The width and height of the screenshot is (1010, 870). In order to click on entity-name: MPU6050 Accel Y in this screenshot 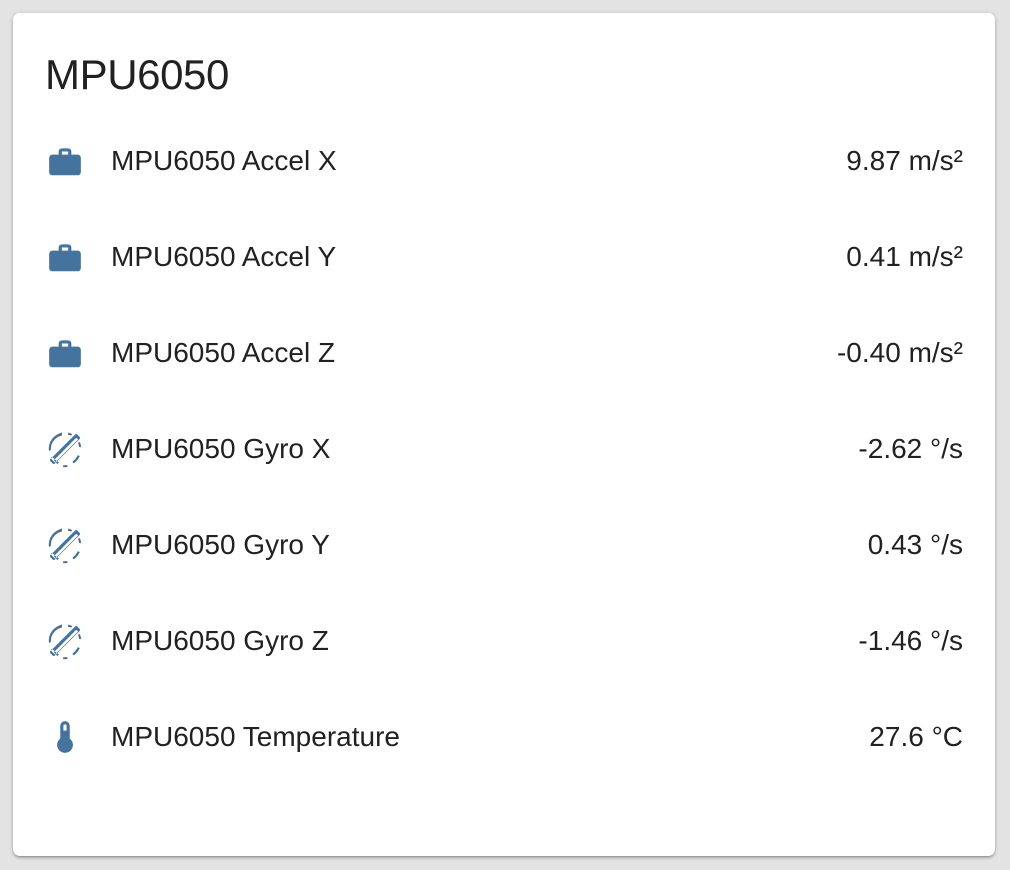, I will do `click(224, 256)`.